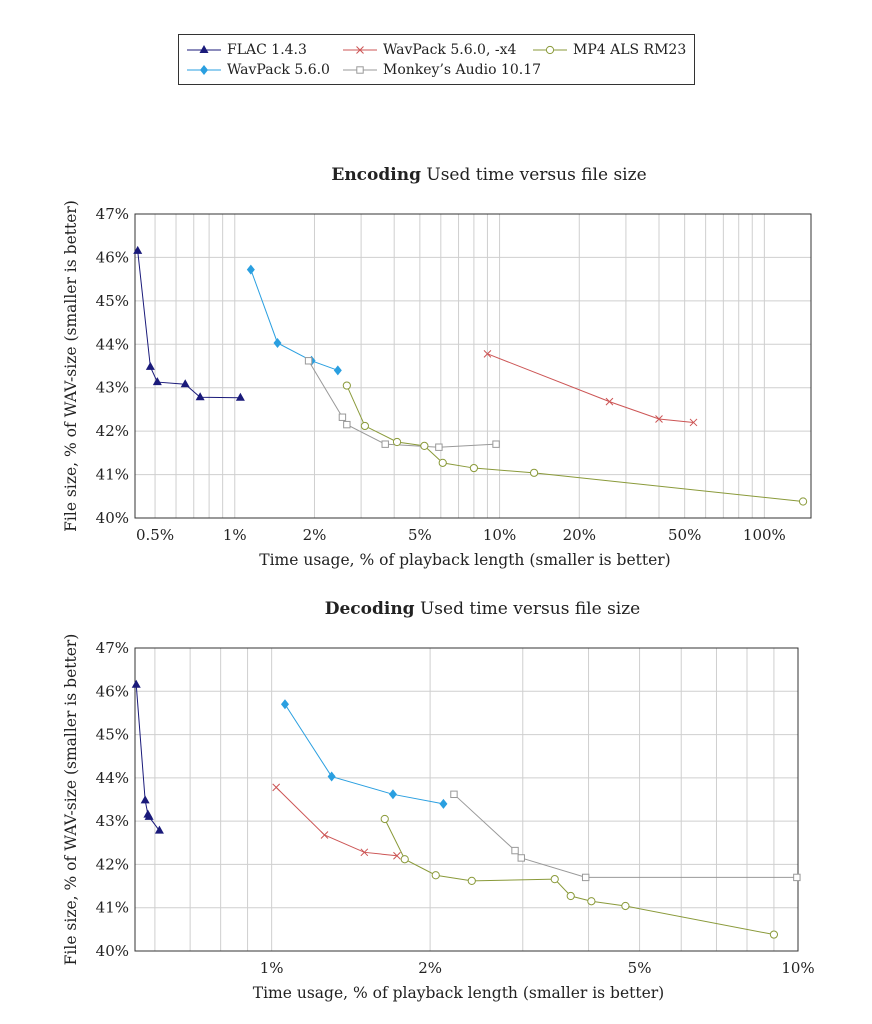 The height and width of the screenshot is (1024, 872). I want to click on legend-label-flac: FLAC 1.4.3, so click(267, 50).